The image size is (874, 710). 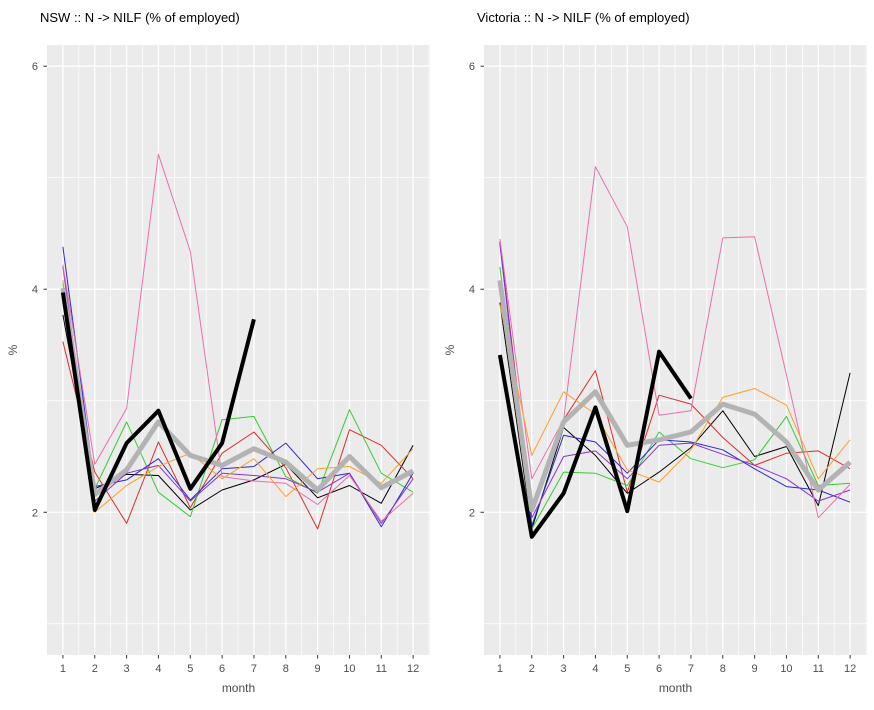 What do you see at coordinates (583, 17) in the screenshot?
I see `panel-title: Victoria :: N -> NILF (% of employed)` at bounding box center [583, 17].